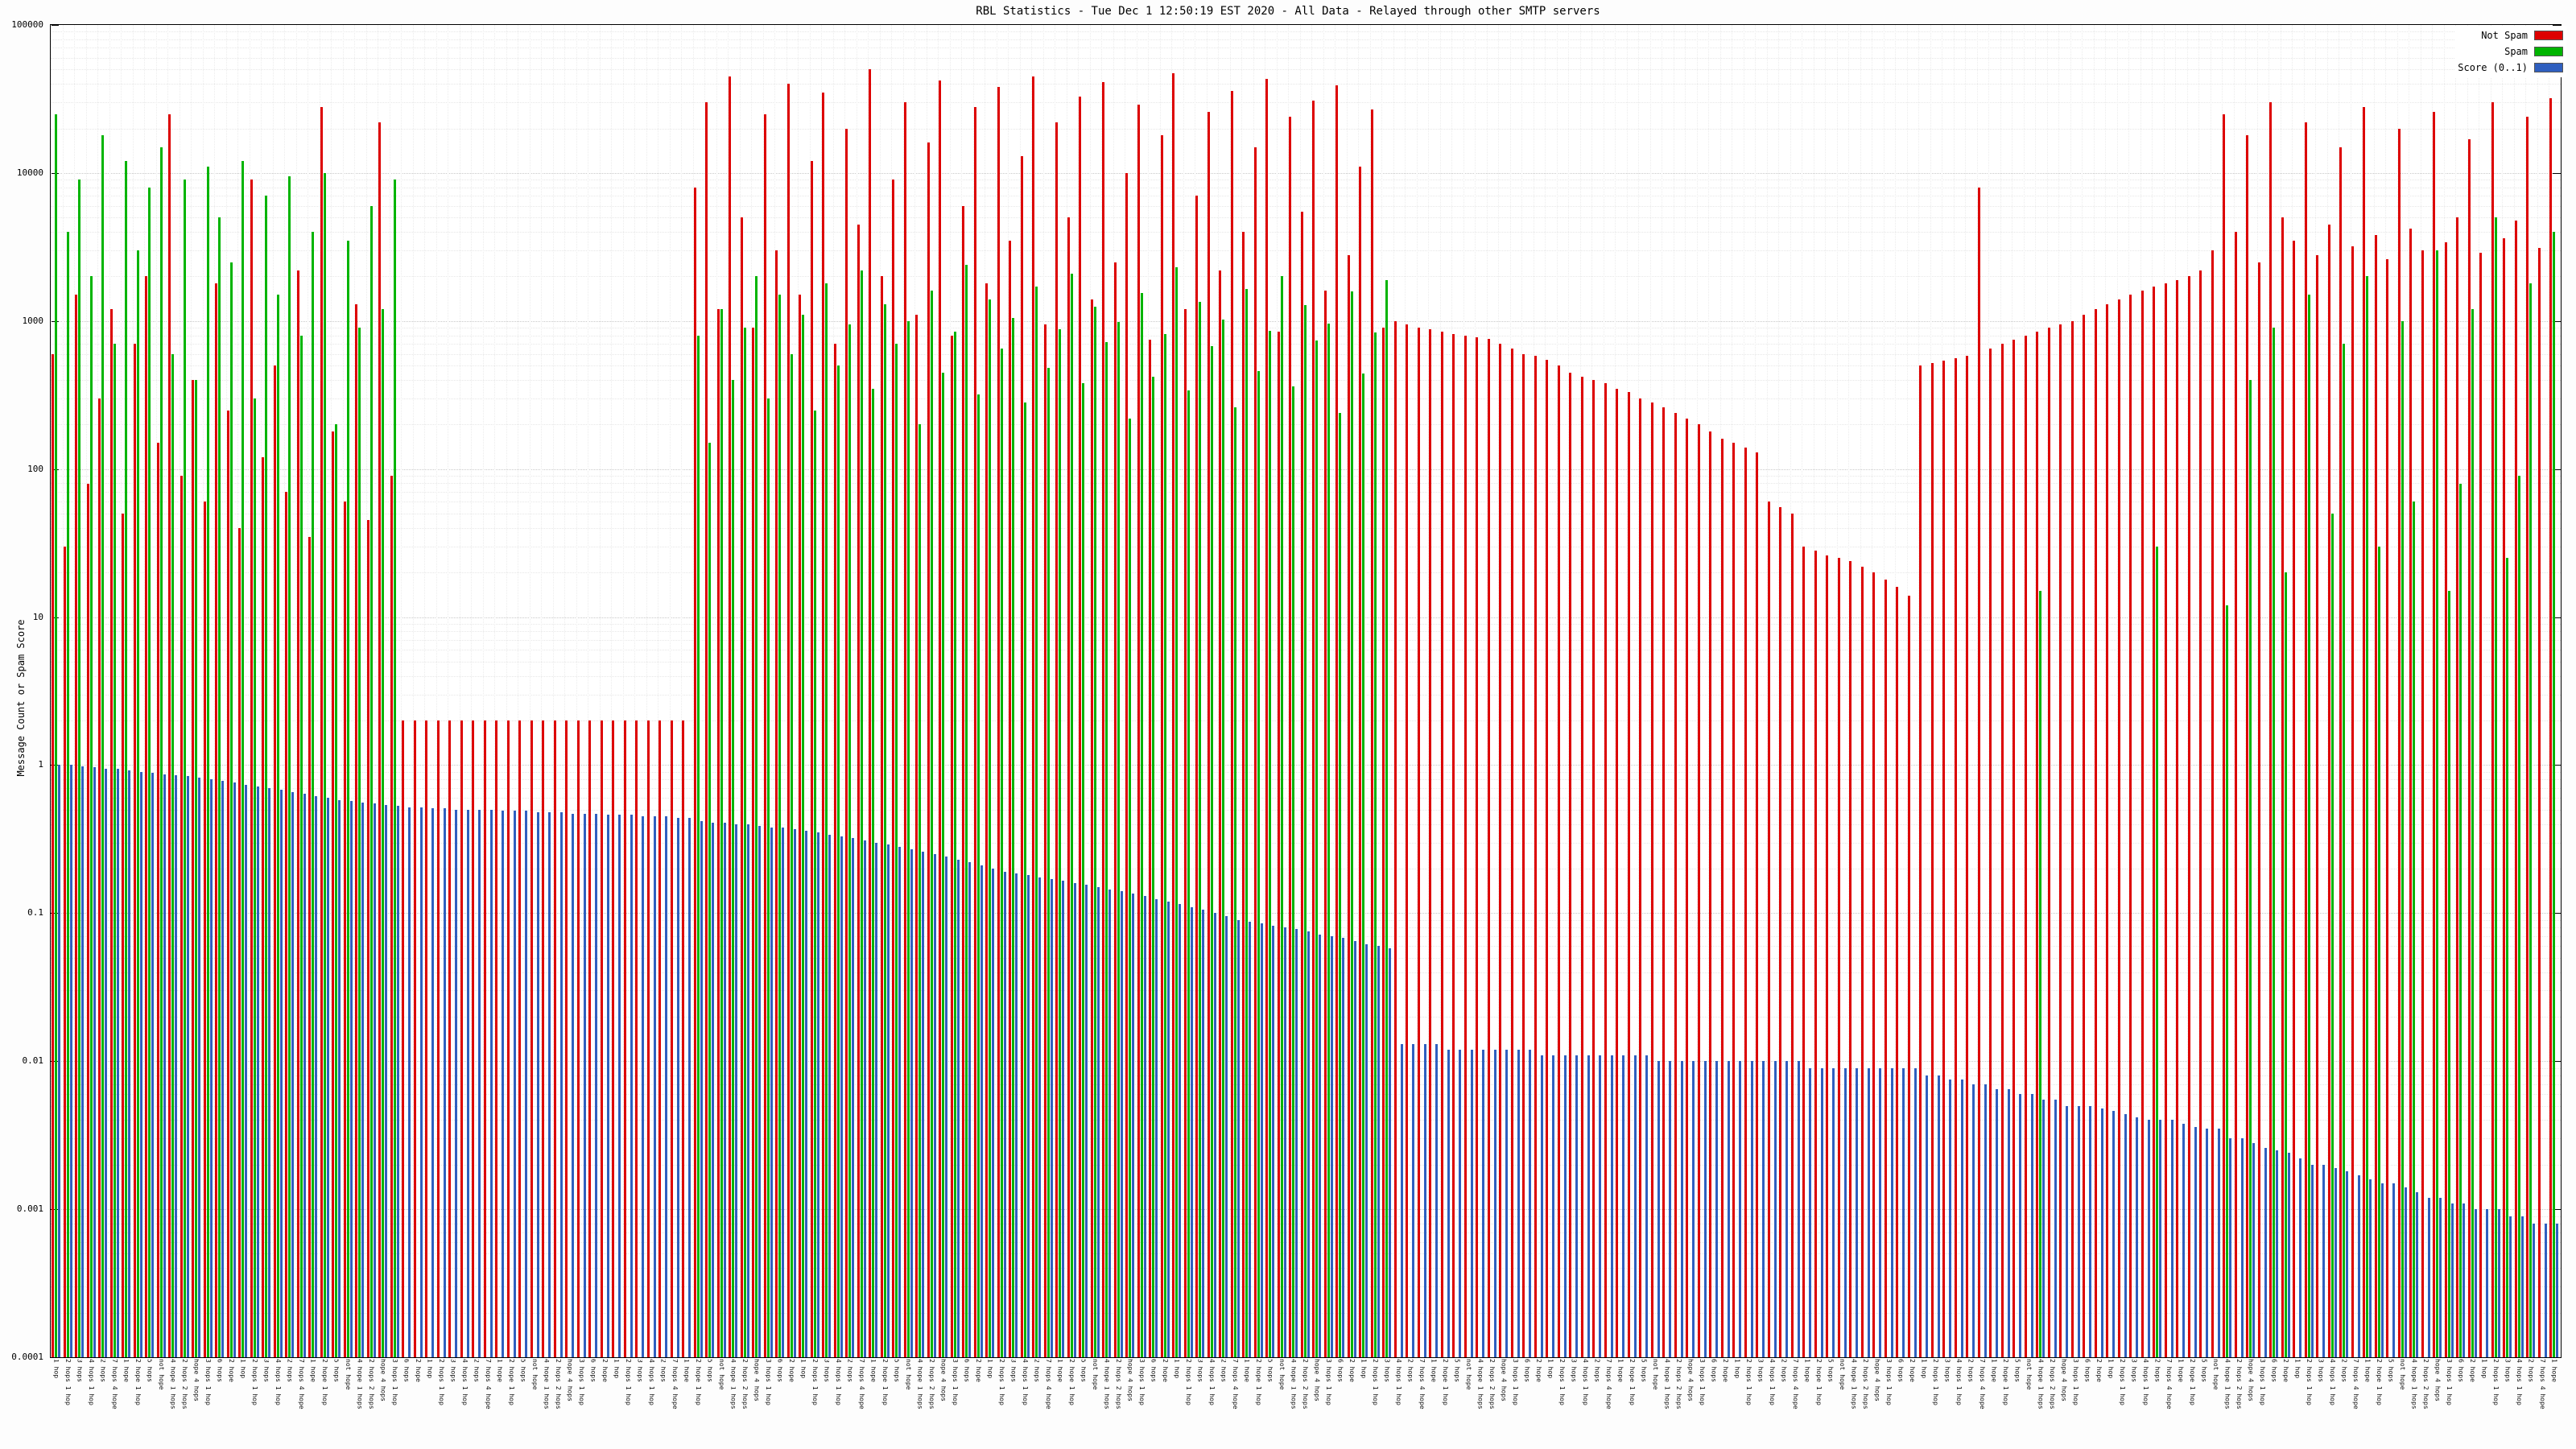 This screenshot has height=1449, width=2576. I want to click on x-tick-label: 1 hope, so click(1806, 1370).